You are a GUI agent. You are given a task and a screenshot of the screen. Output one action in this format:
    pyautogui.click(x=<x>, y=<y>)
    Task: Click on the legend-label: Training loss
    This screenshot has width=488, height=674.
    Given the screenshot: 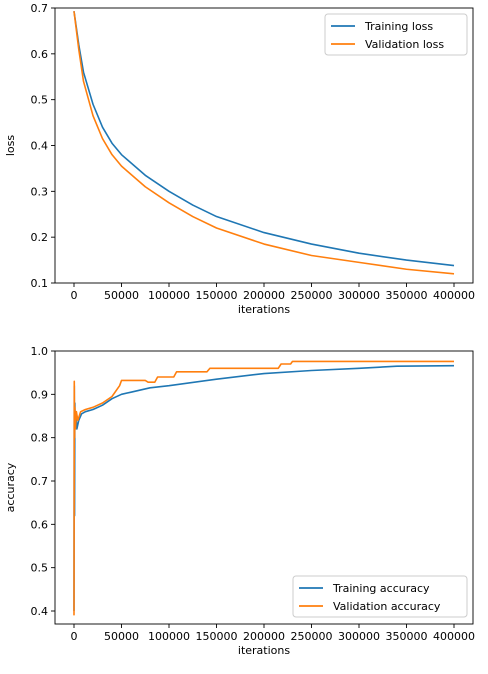 What is the action you would take?
    pyautogui.click(x=398, y=26)
    